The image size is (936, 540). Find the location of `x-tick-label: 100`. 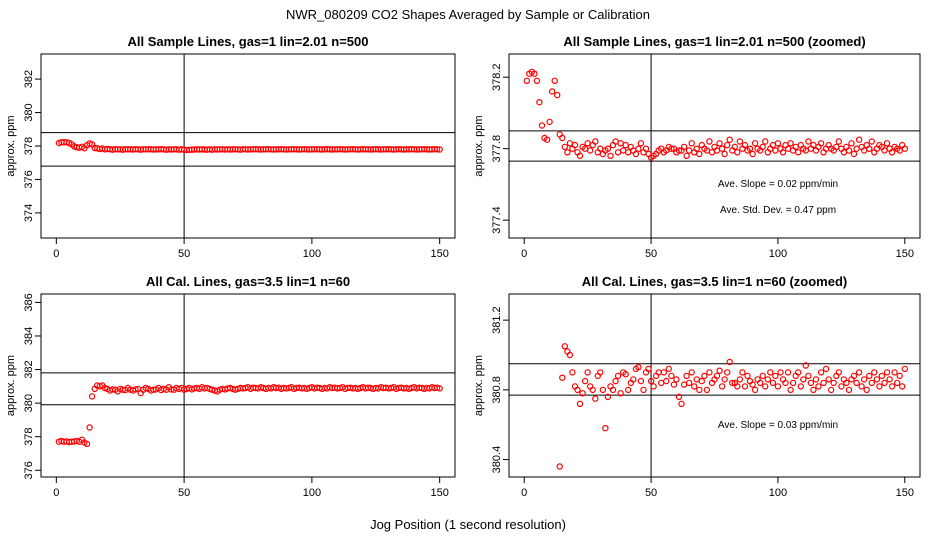

x-tick-label: 100 is located at coordinates (312, 254).